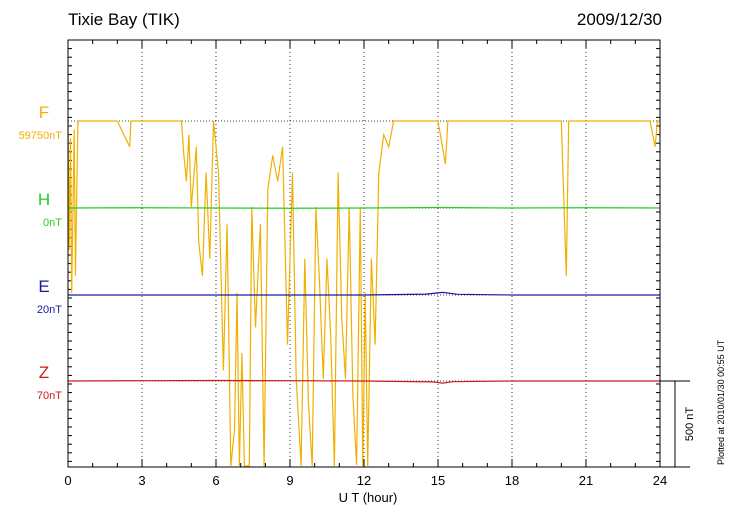  I want to click on series-line-E, so click(364, 293).